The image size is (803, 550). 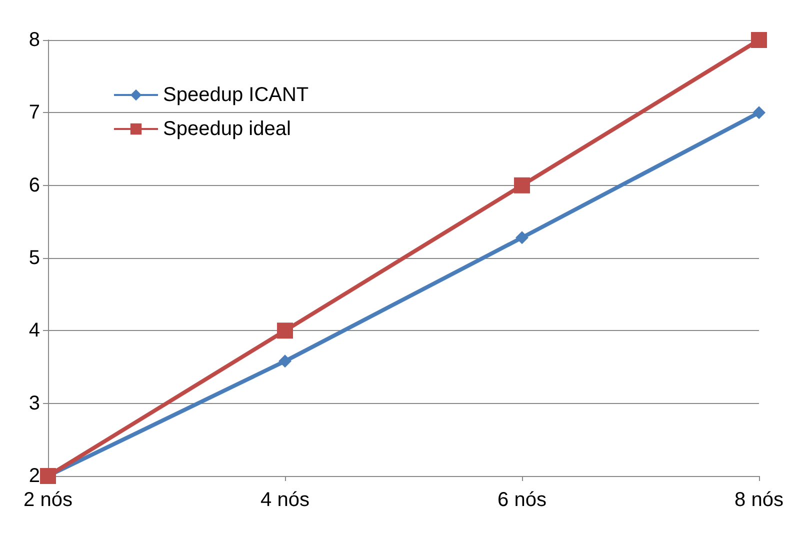 What do you see at coordinates (759, 500) in the screenshot?
I see `x-tick-label: 8 nós` at bounding box center [759, 500].